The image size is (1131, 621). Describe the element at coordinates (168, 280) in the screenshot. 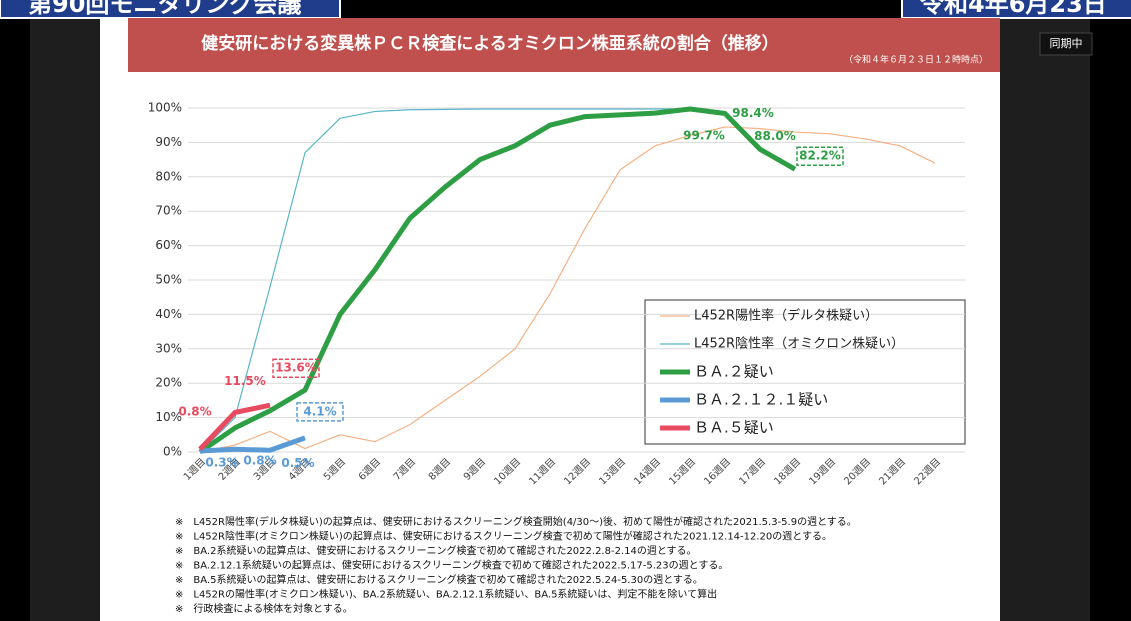

I see `y-tick-label: 50%` at that location.